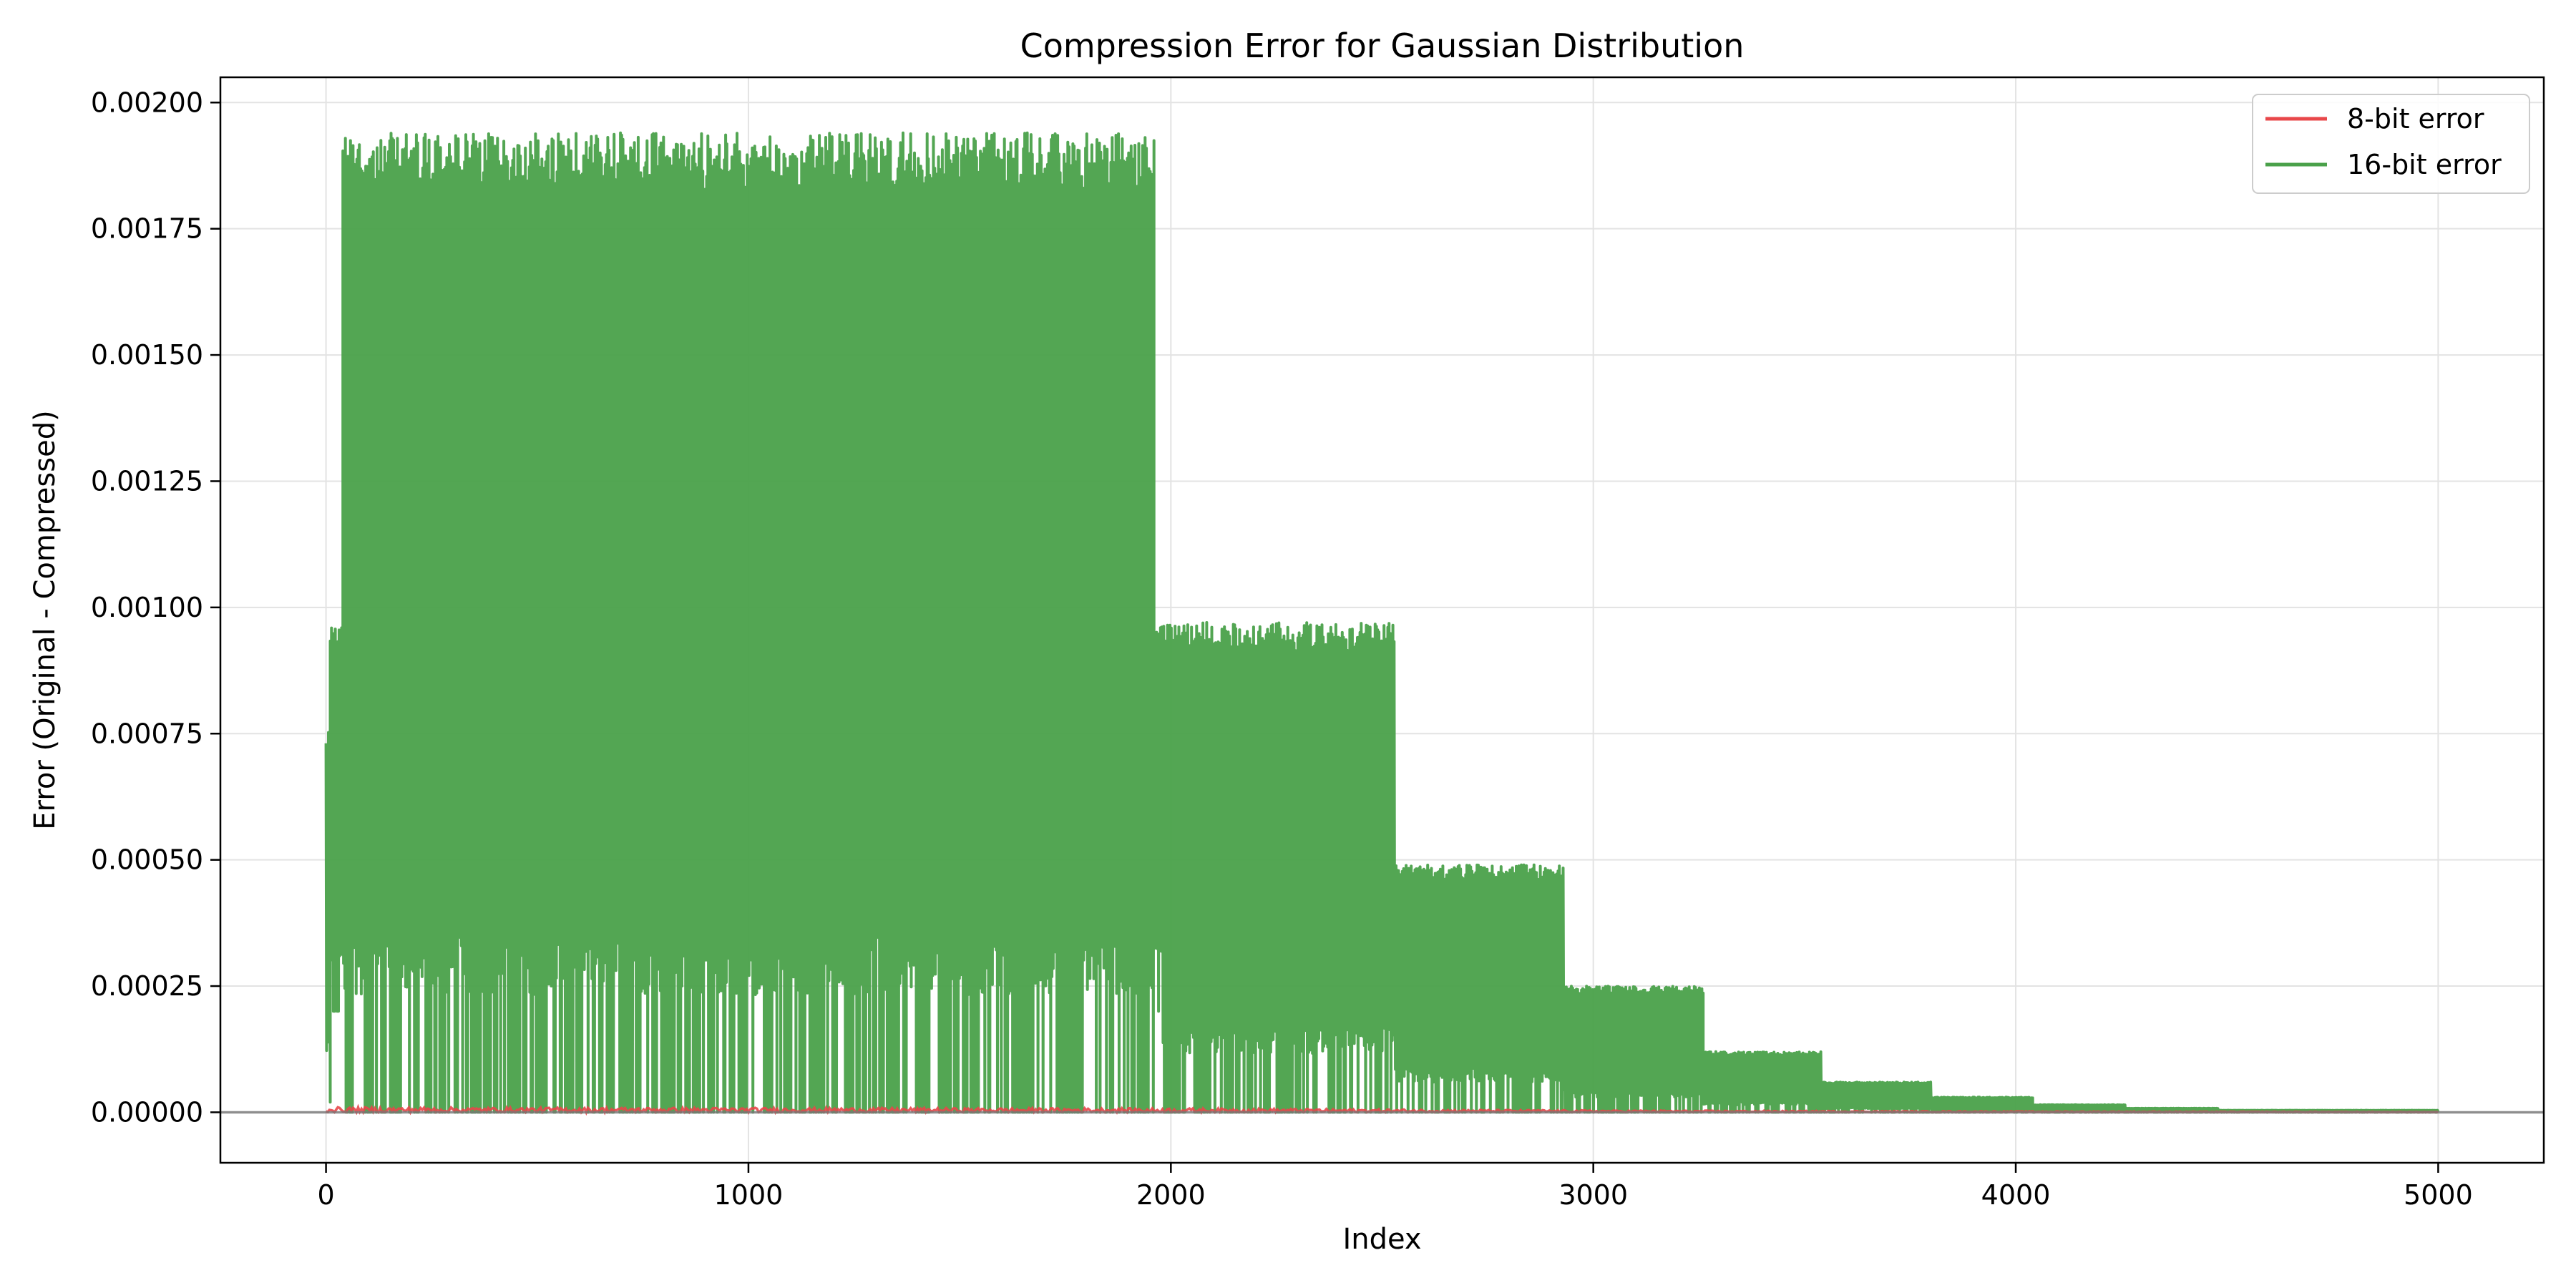 Image resolution: width=2576 pixels, height=1288 pixels. I want to click on x-axis-label: Index, so click(1381, 1239).